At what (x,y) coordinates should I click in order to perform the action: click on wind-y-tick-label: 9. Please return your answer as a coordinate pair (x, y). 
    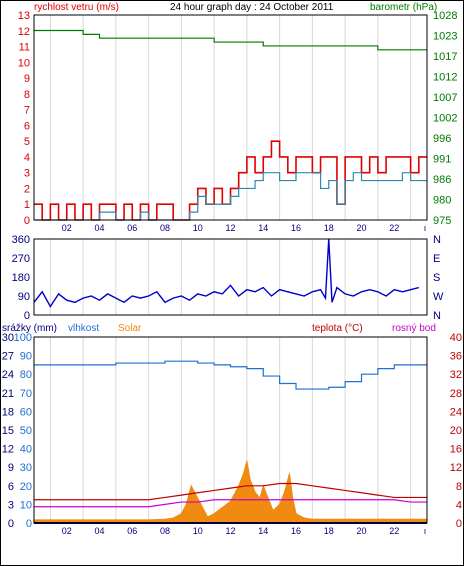
    Looking at the image, I should click on (27, 79).